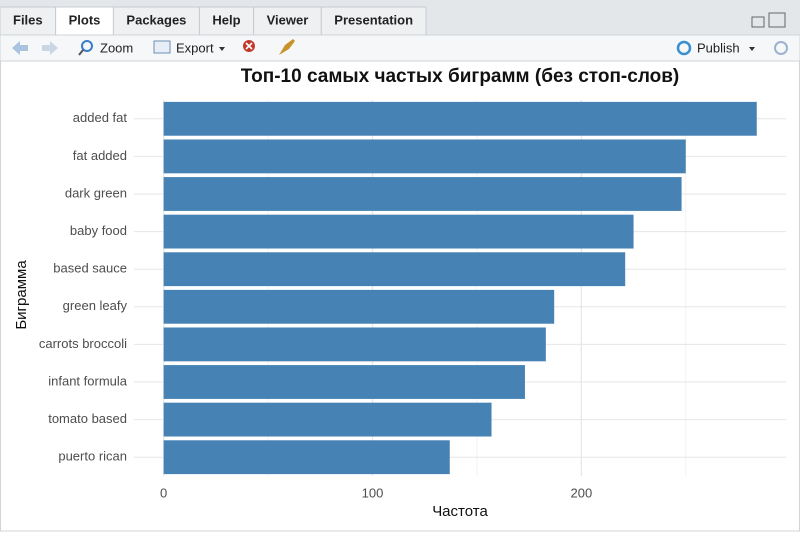 The width and height of the screenshot is (800, 537). I want to click on minimize-button, so click(758, 22).